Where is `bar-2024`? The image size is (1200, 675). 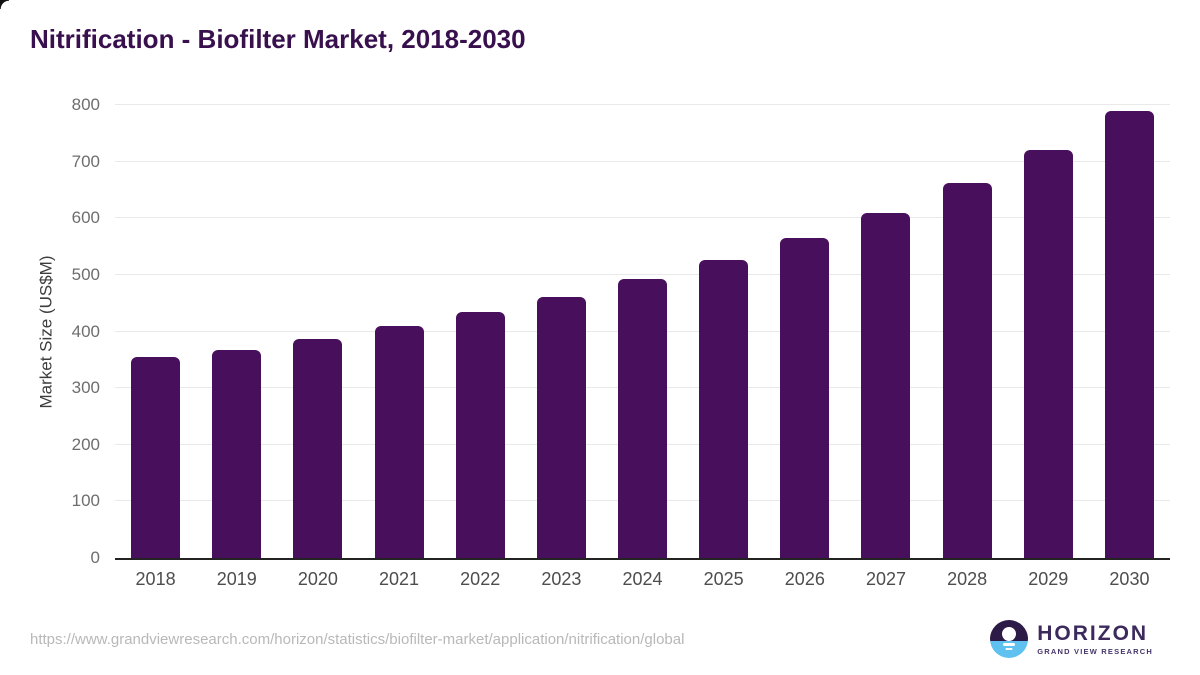 bar-2024 is located at coordinates (643, 418).